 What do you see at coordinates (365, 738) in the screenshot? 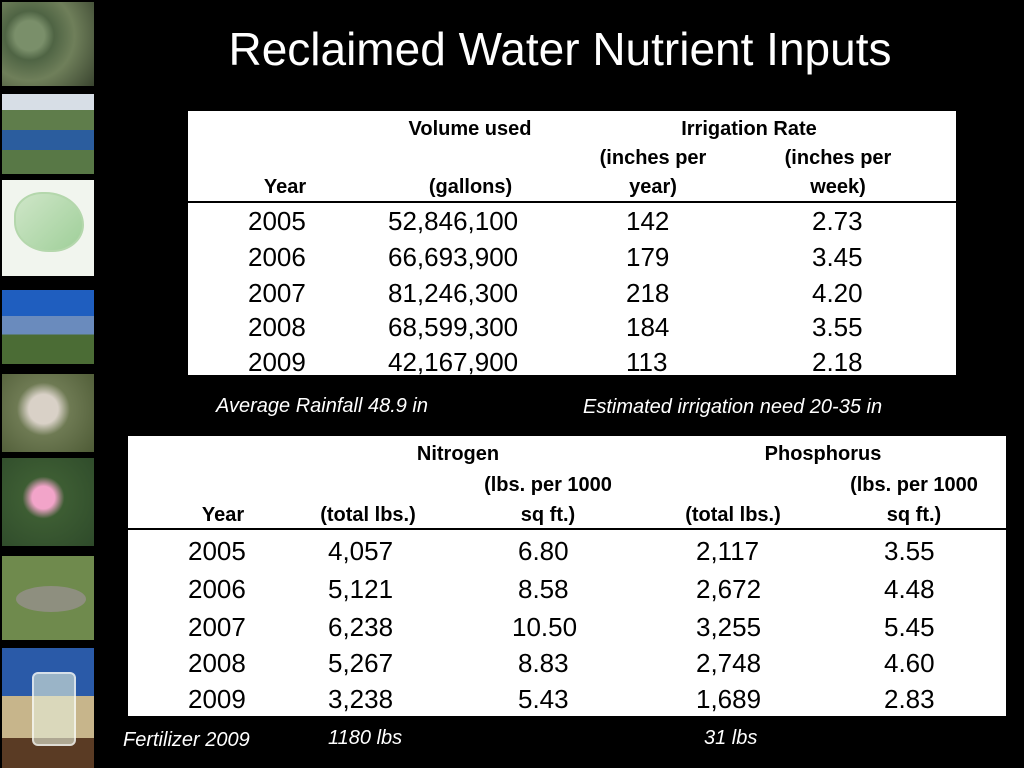
I see `fertilizer-nitrogen-value: 1180 lbs` at bounding box center [365, 738].